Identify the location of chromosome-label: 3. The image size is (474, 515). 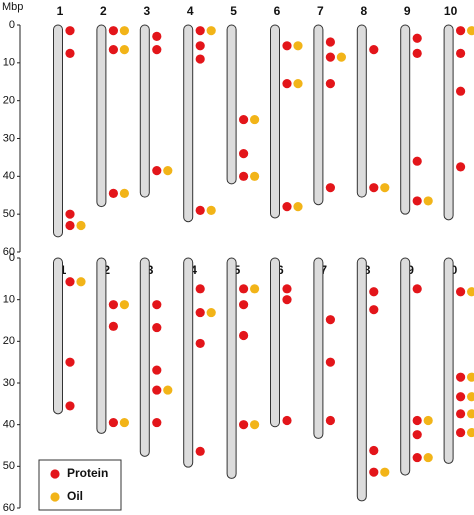
(146, 11).